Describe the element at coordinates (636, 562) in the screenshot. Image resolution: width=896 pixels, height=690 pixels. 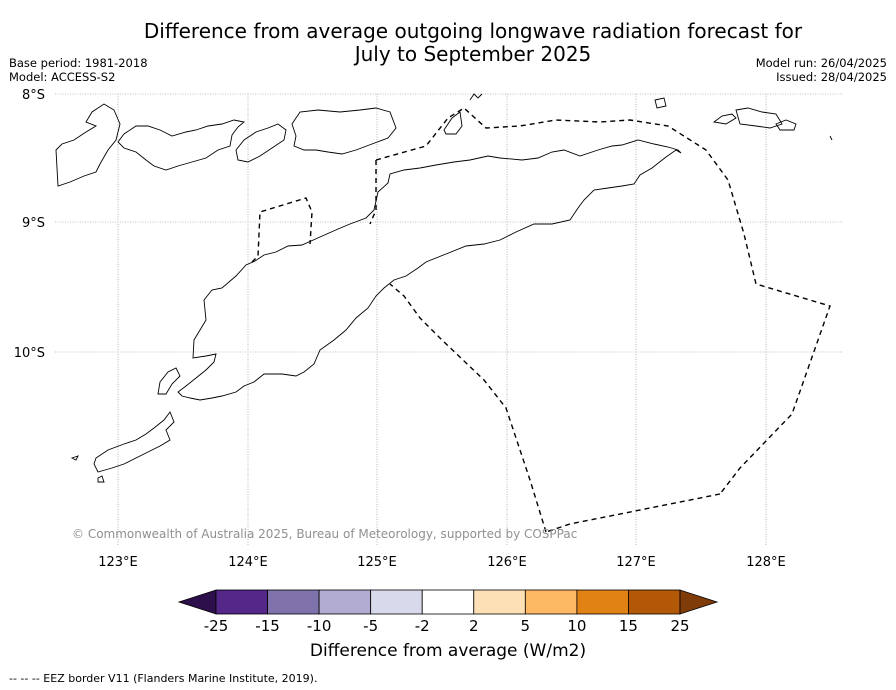
I see `lon-label-127e: 127°E` at that location.